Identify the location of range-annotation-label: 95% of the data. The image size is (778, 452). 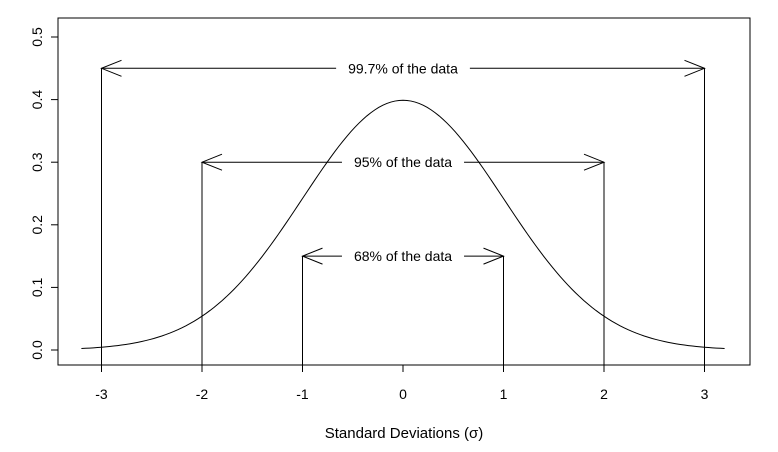
(403, 162).